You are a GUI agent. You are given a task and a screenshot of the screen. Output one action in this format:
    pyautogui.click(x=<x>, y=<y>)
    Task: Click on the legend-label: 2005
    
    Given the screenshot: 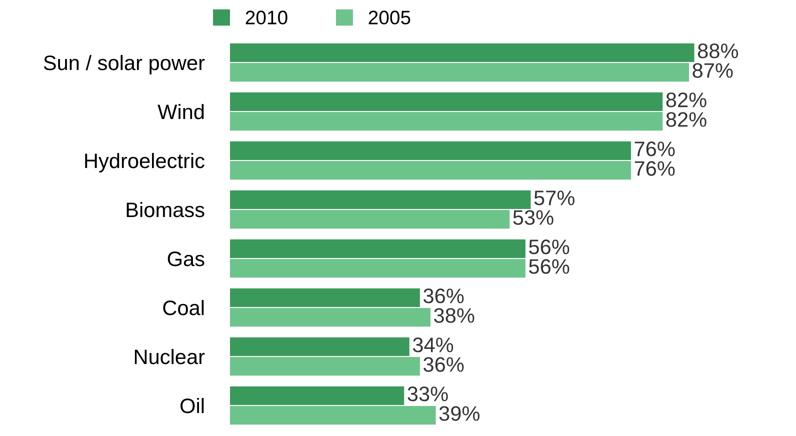 What is the action you would take?
    pyautogui.click(x=389, y=17)
    